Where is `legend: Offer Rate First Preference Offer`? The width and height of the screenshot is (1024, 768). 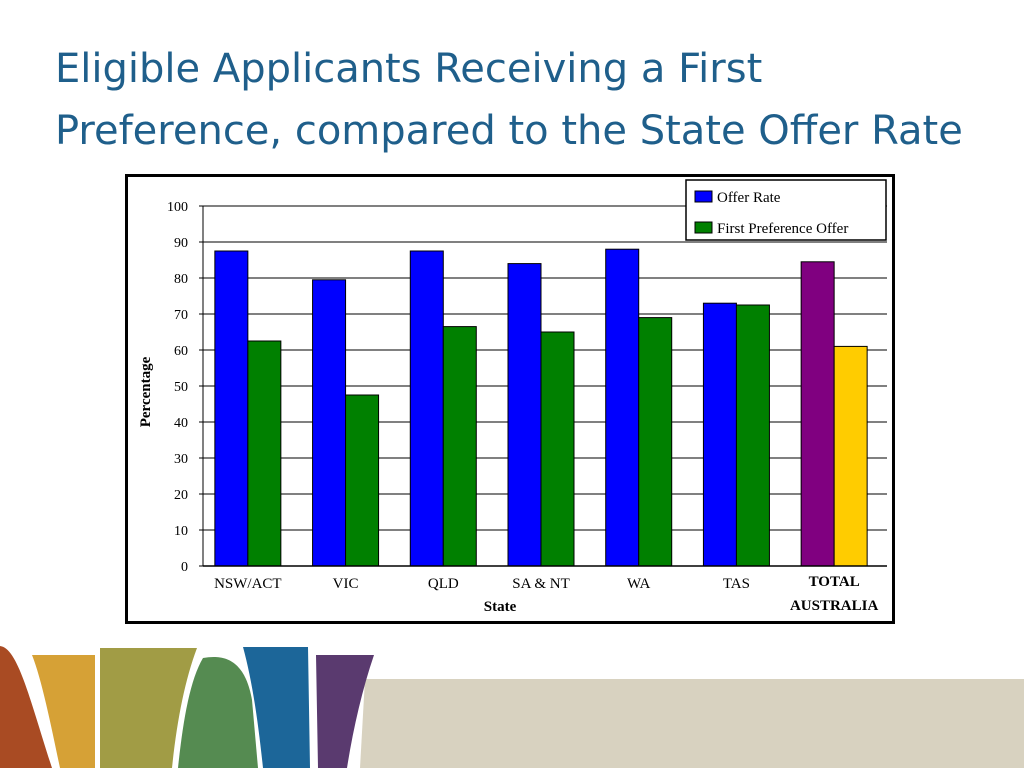
legend: Offer Rate First Preference Offer is located at coordinates (786, 210).